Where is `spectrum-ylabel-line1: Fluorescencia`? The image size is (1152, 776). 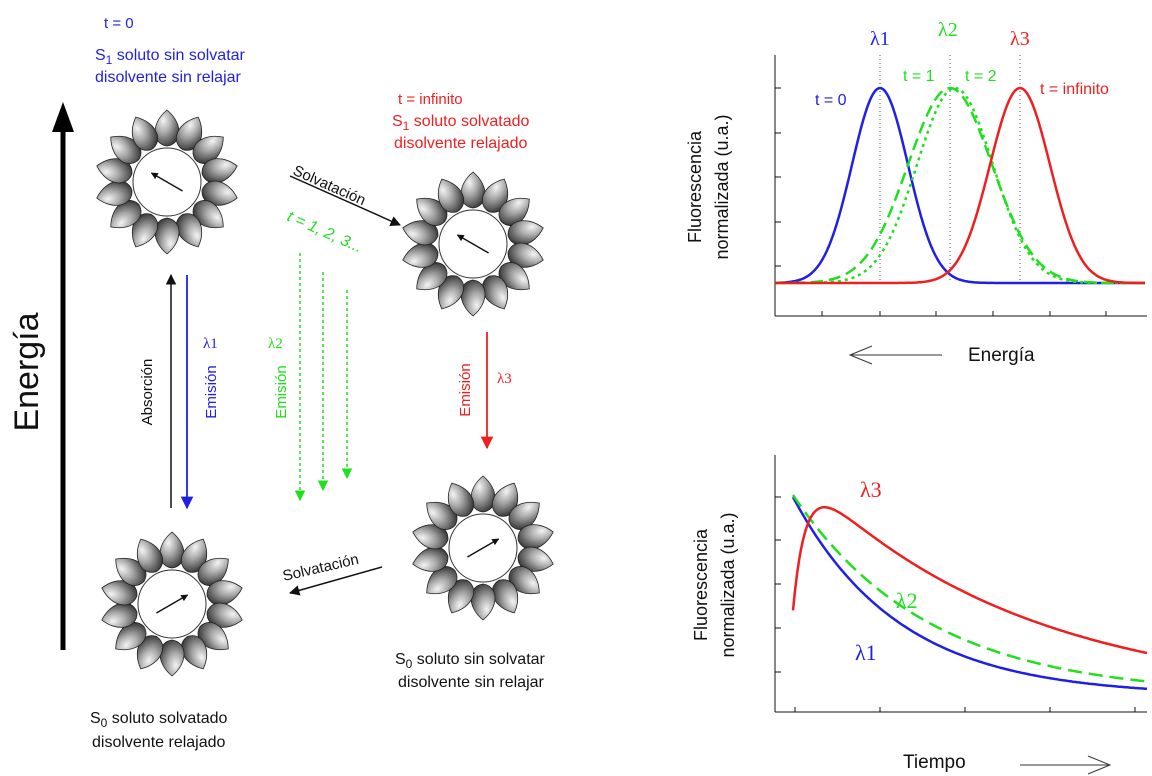 spectrum-ylabel-line1: Fluorescencia is located at coordinates (695, 186).